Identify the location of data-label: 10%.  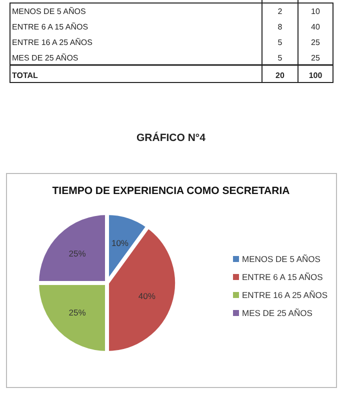
(120, 243).